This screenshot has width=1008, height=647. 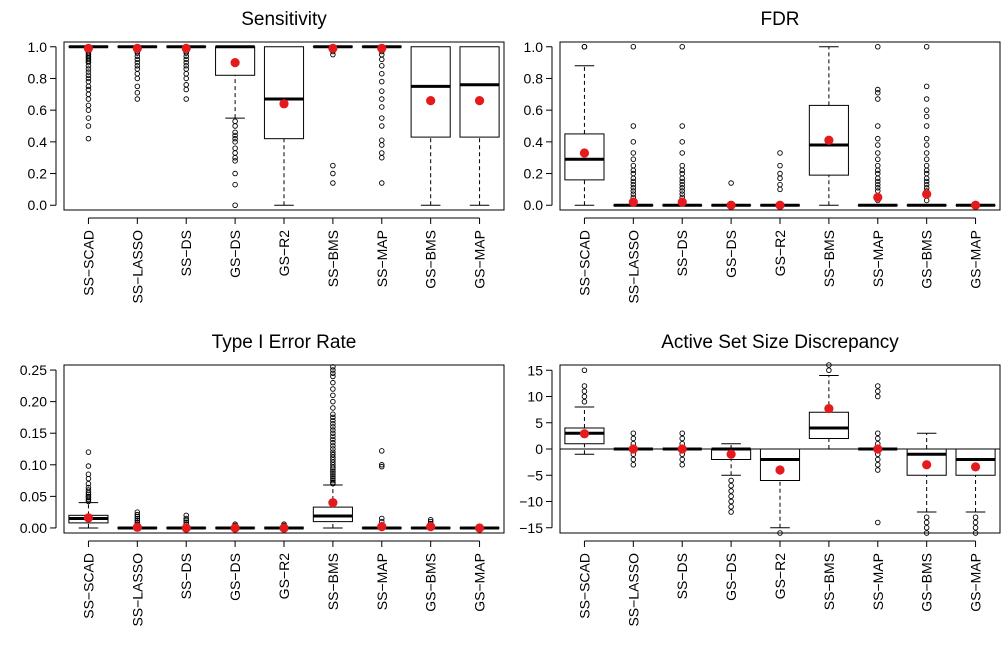 What do you see at coordinates (33, 402) in the screenshot?
I see `y-tick-label: 0.20` at bounding box center [33, 402].